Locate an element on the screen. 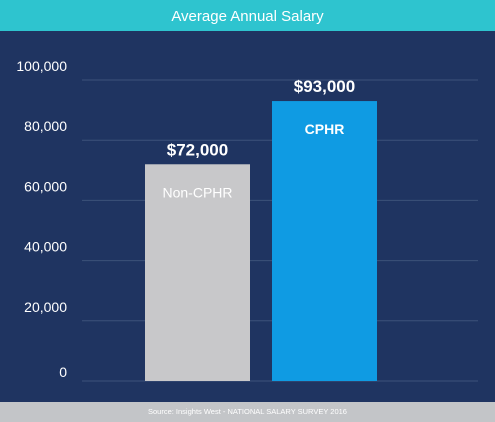 Image resolution: width=495 pixels, height=422 pixels. y-tick-label: 40,000 is located at coordinates (45, 247).